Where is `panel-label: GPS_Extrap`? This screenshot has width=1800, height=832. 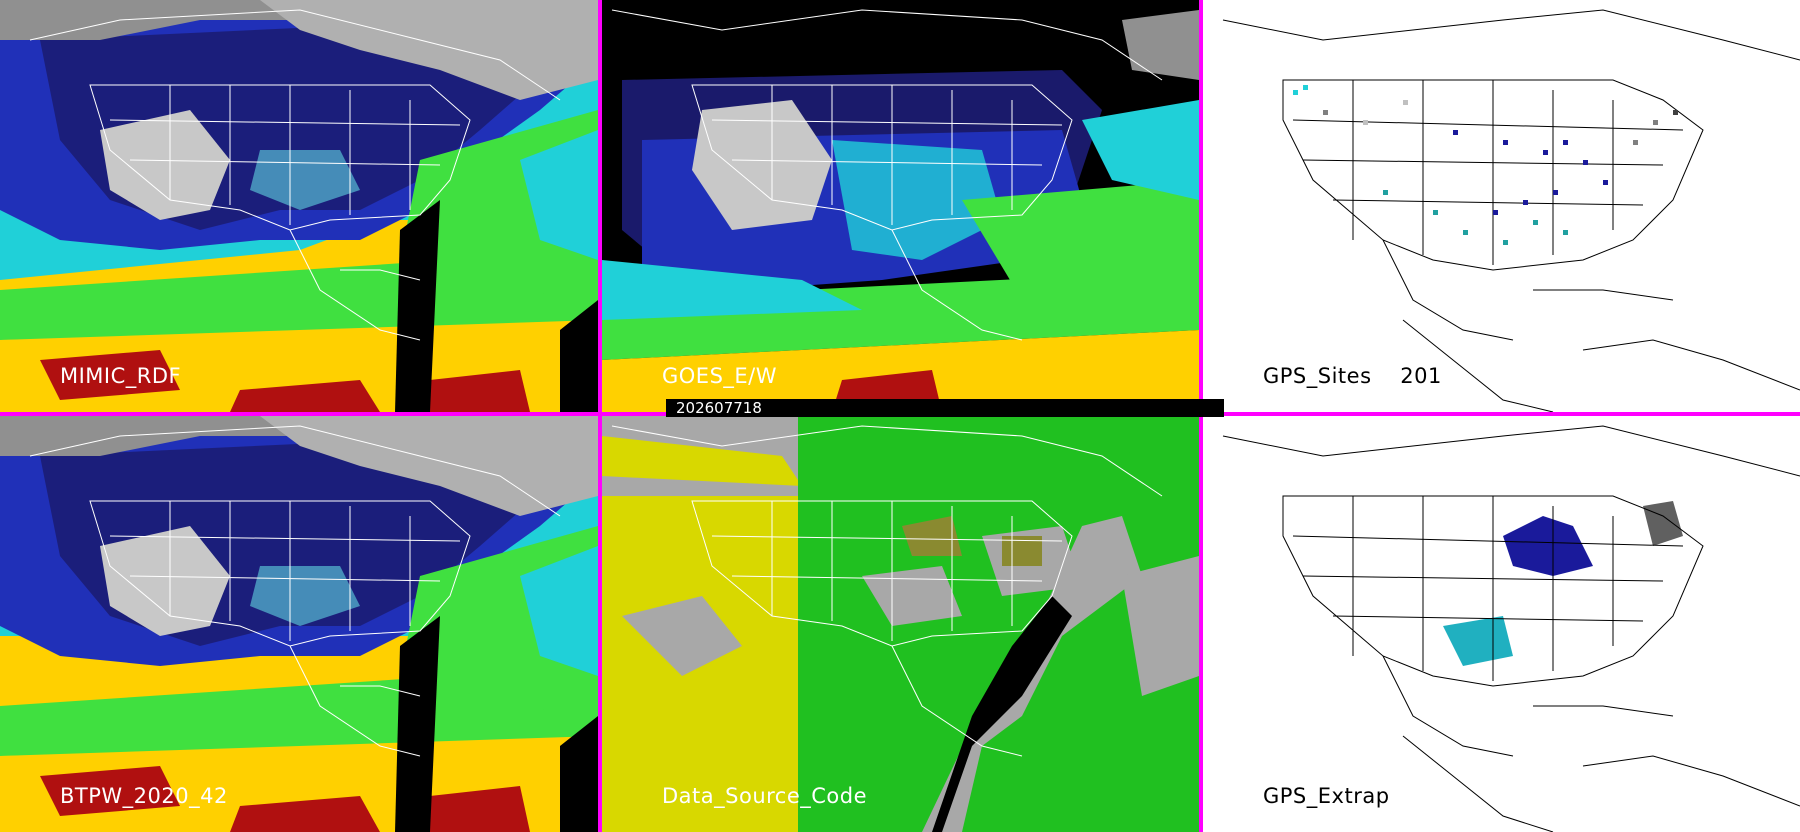 panel-label: GPS_Extrap is located at coordinates (1326, 796).